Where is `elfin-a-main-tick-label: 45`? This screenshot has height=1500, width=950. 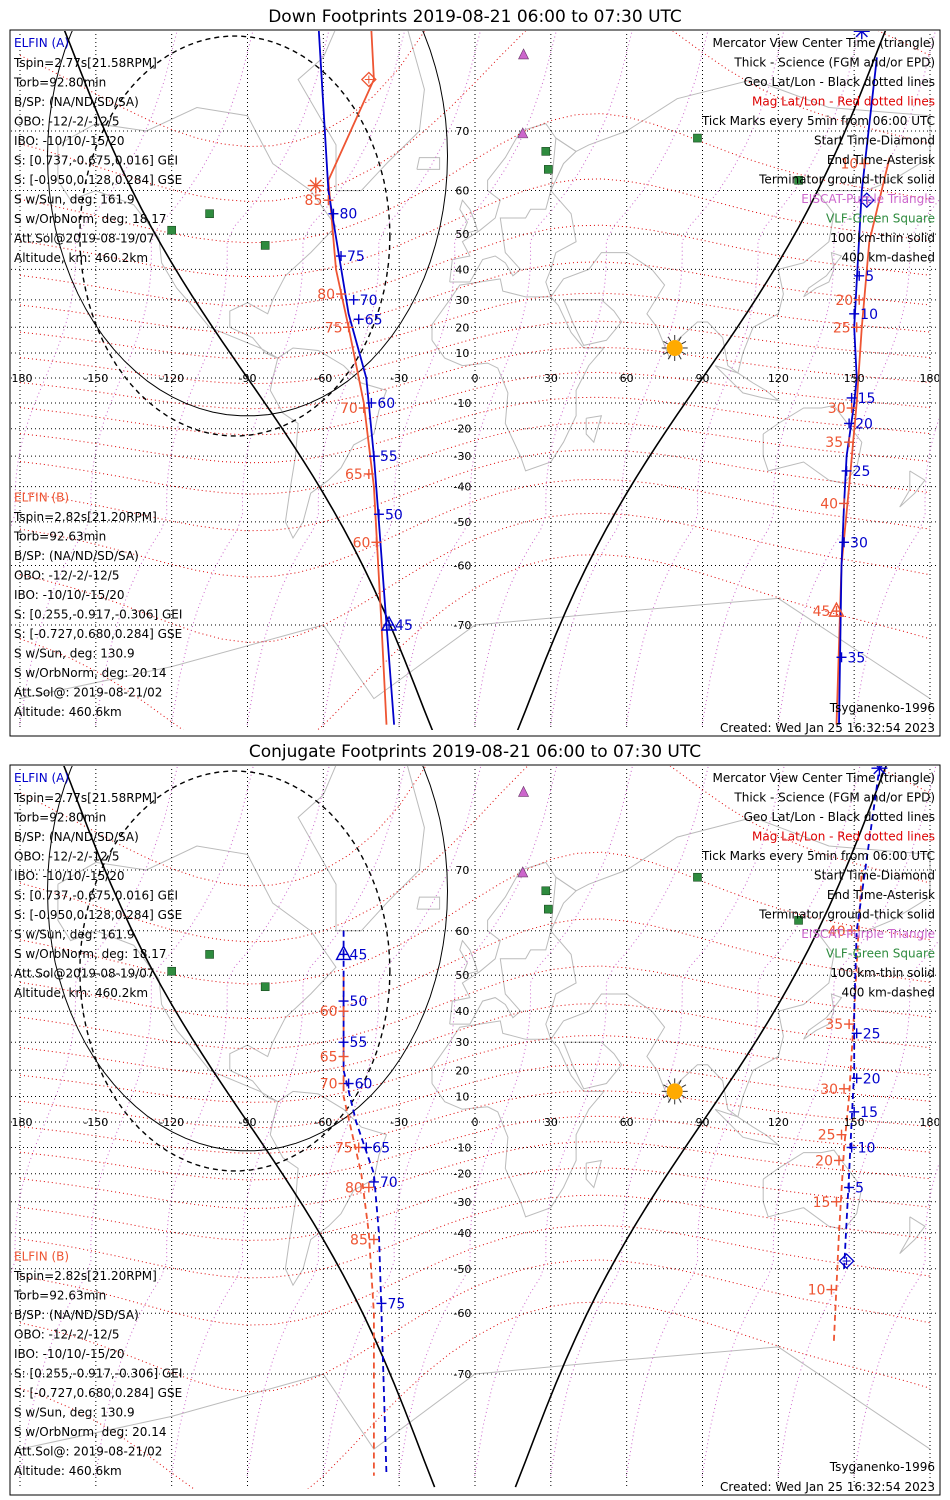 elfin-a-main-tick-label: 45 is located at coordinates (359, 955).